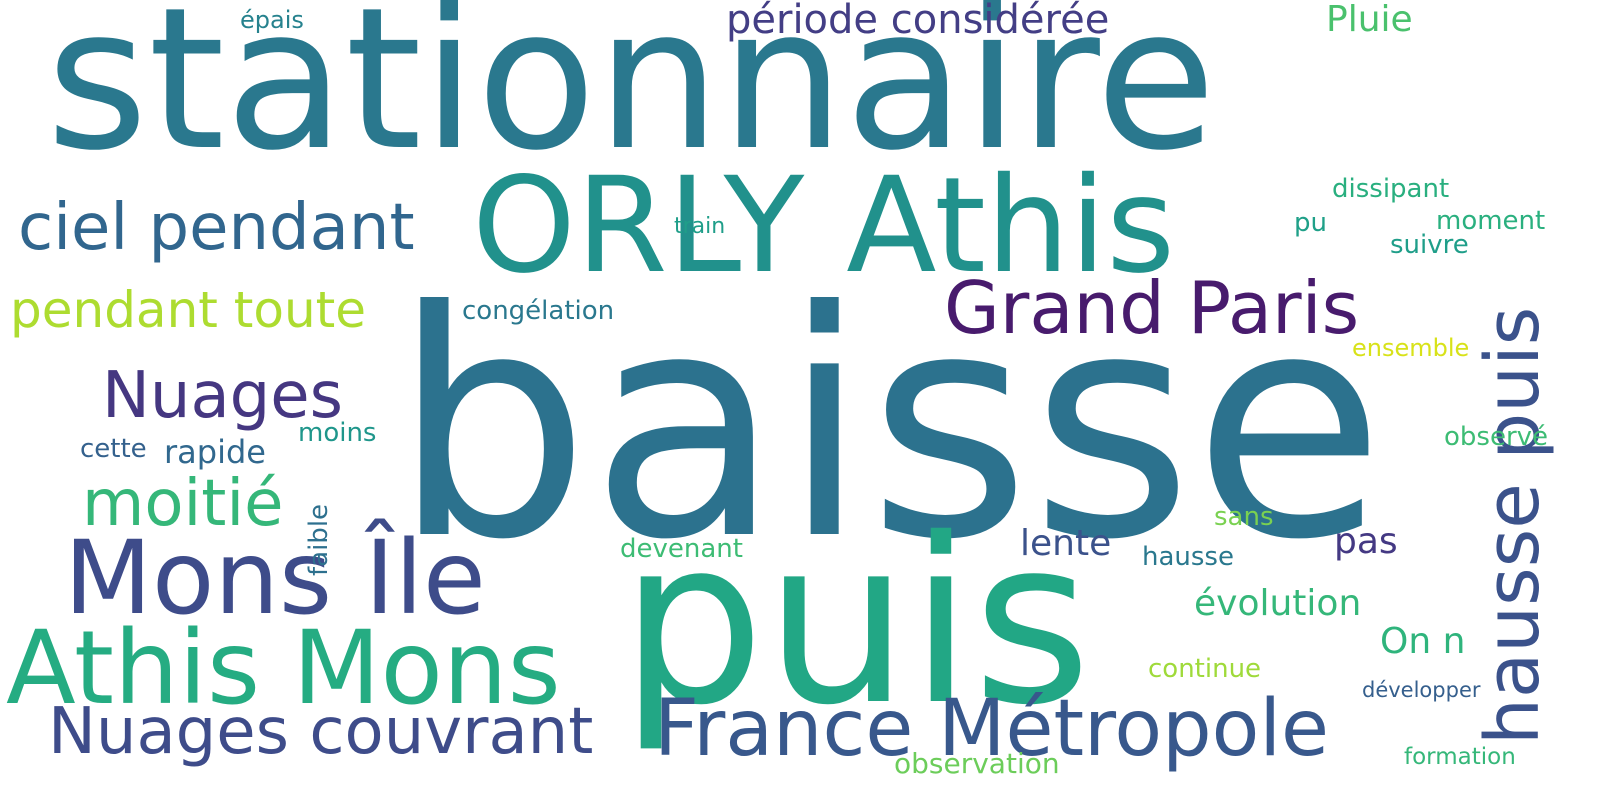 This screenshot has height=800, width=1600. Describe the element at coordinates (1152, 308) in the screenshot. I see `word-grand-paris: Grand Paris` at that location.